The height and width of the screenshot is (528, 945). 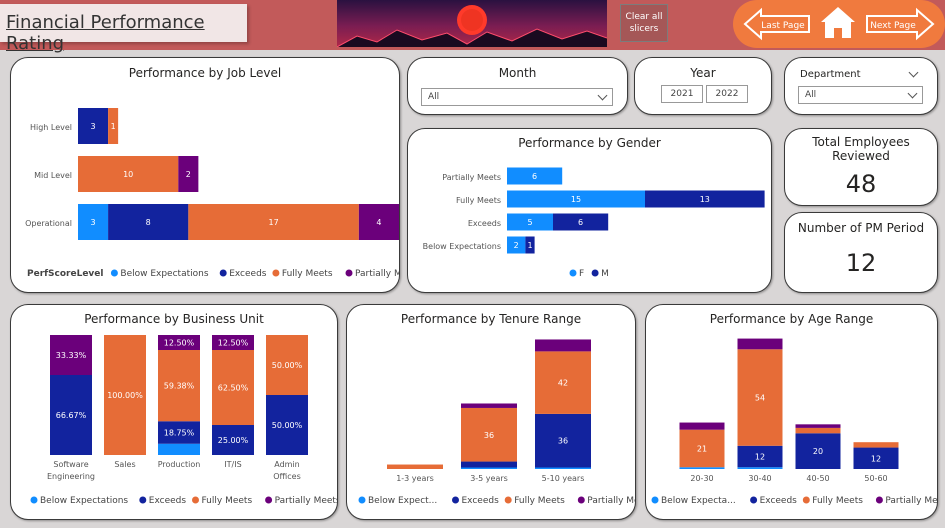 What do you see at coordinates (754, 500) in the screenshot?
I see `legend-marker-exceeds` at bounding box center [754, 500].